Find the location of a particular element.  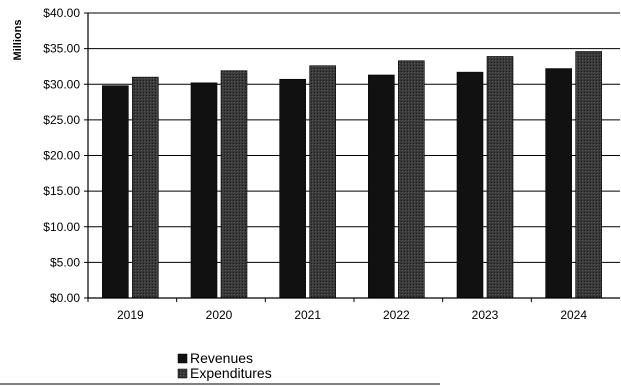

y-tick-label: $35.00 is located at coordinates (61, 49).